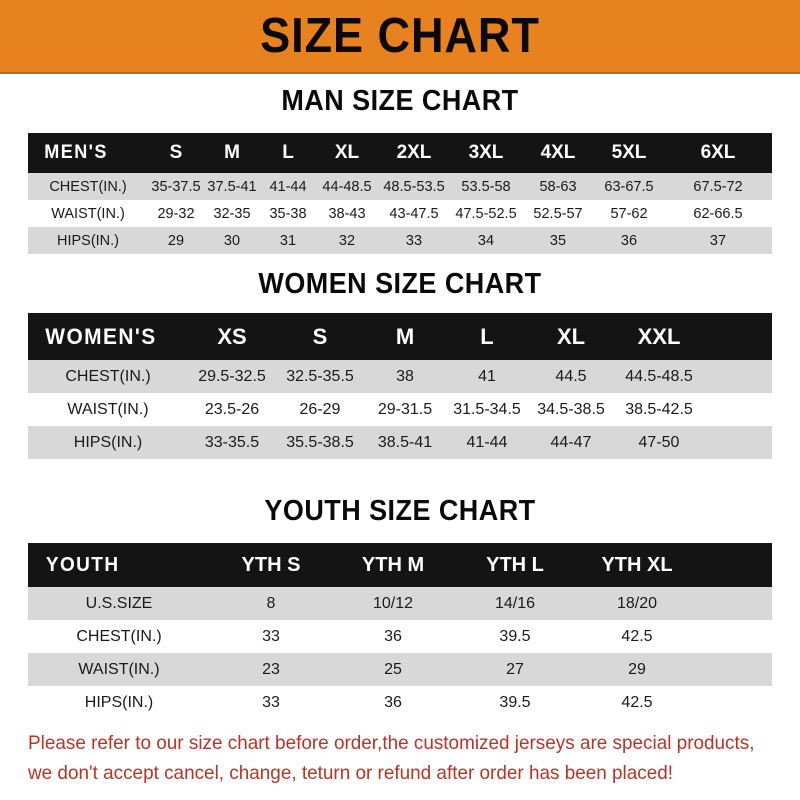  I want to click on page-title: SIZE CHART, so click(400, 35).